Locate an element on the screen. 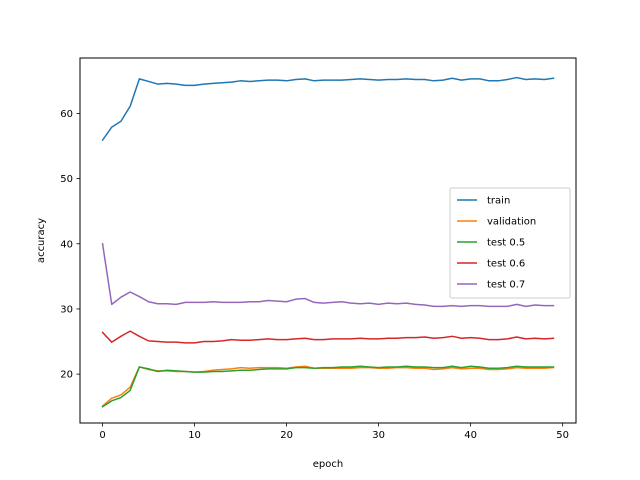 The width and height of the screenshot is (640, 480). y-tick-label: 50 is located at coordinates (66, 179).